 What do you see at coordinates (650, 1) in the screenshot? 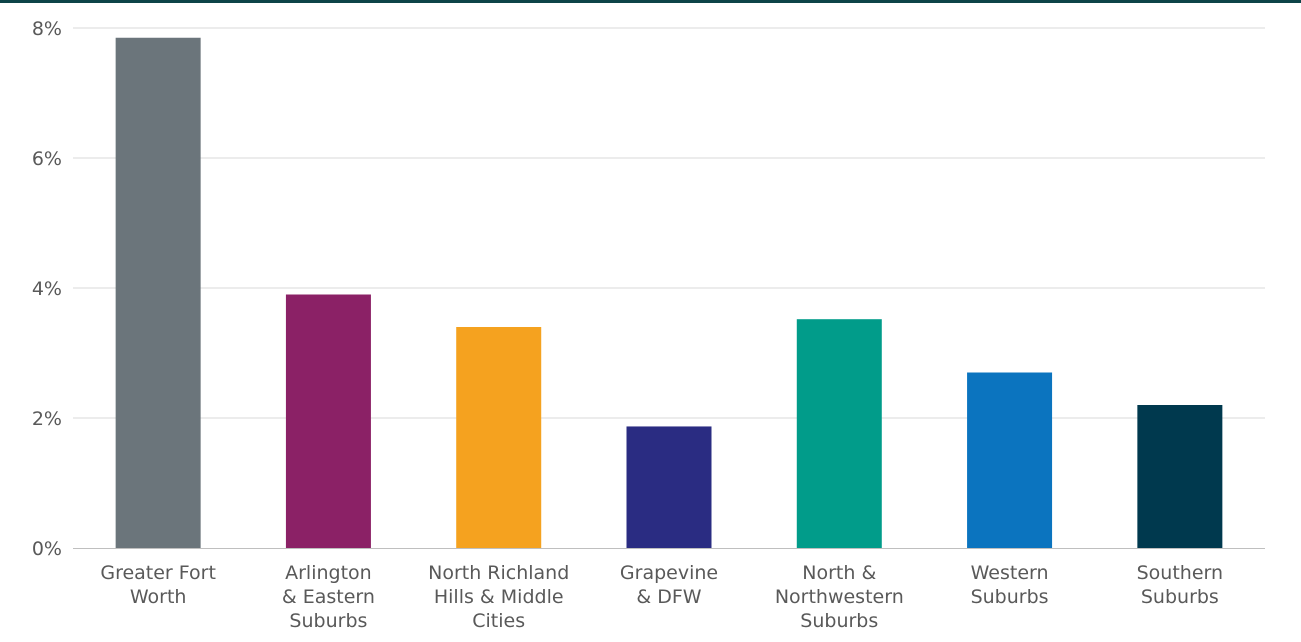
I see `header-rule` at bounding box center [650, 1].